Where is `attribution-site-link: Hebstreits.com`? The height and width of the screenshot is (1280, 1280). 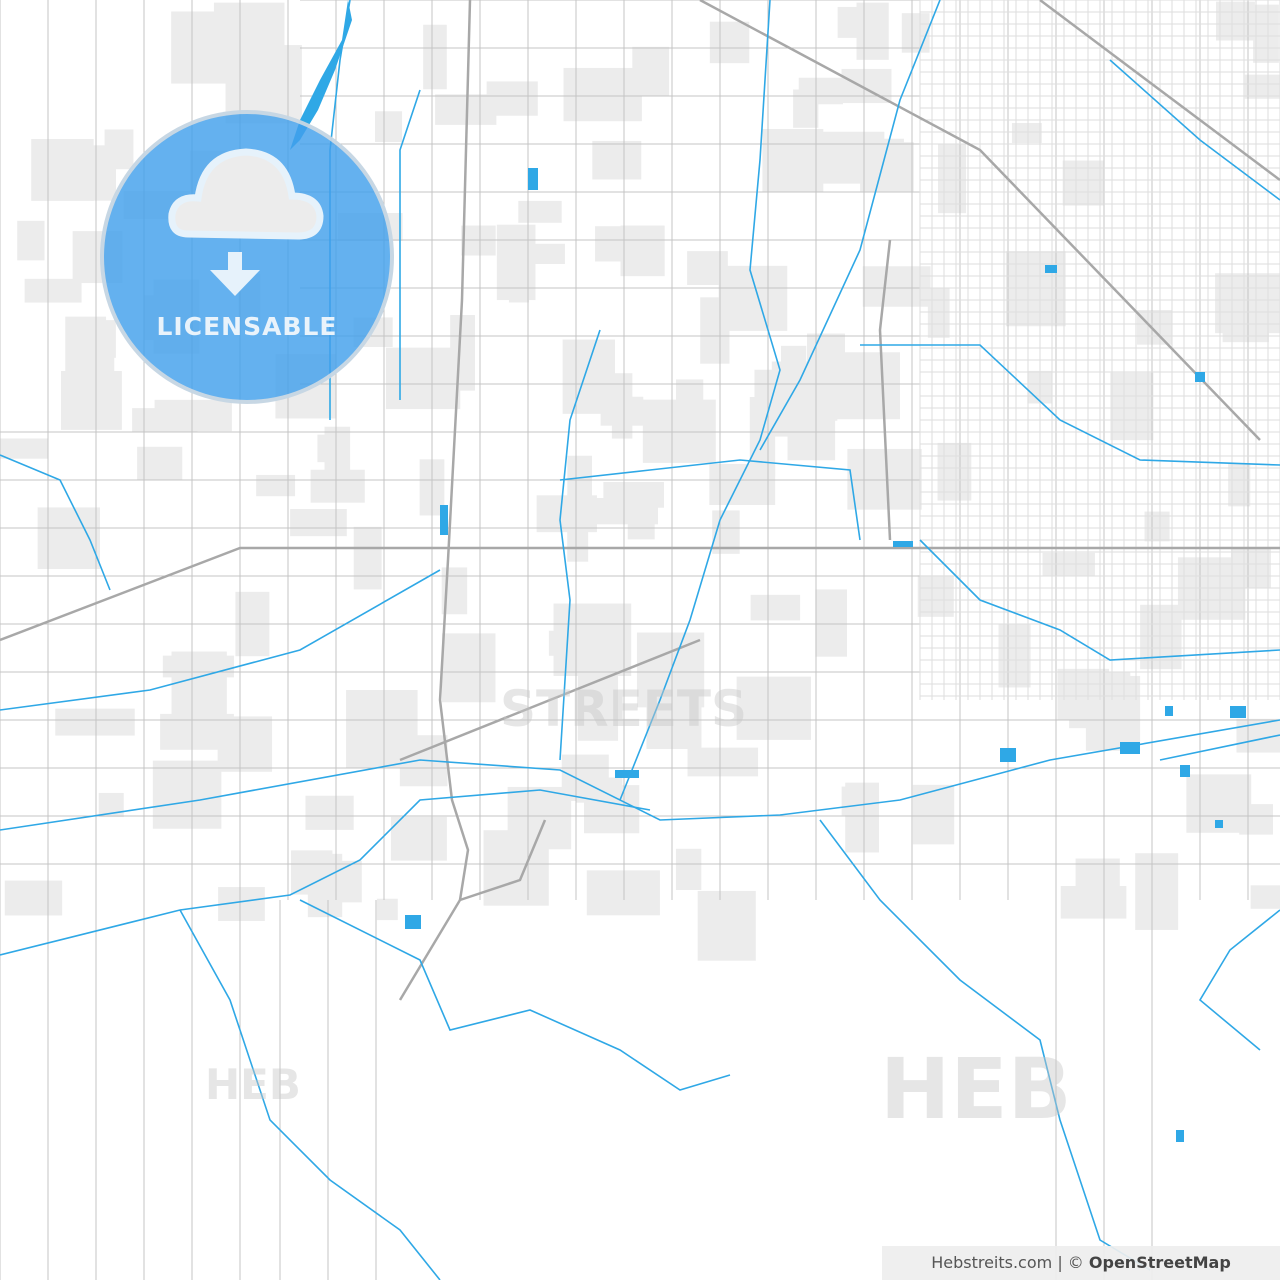 attribution-site-link: Hebstreits.com is located at coordinates (992, 1262).